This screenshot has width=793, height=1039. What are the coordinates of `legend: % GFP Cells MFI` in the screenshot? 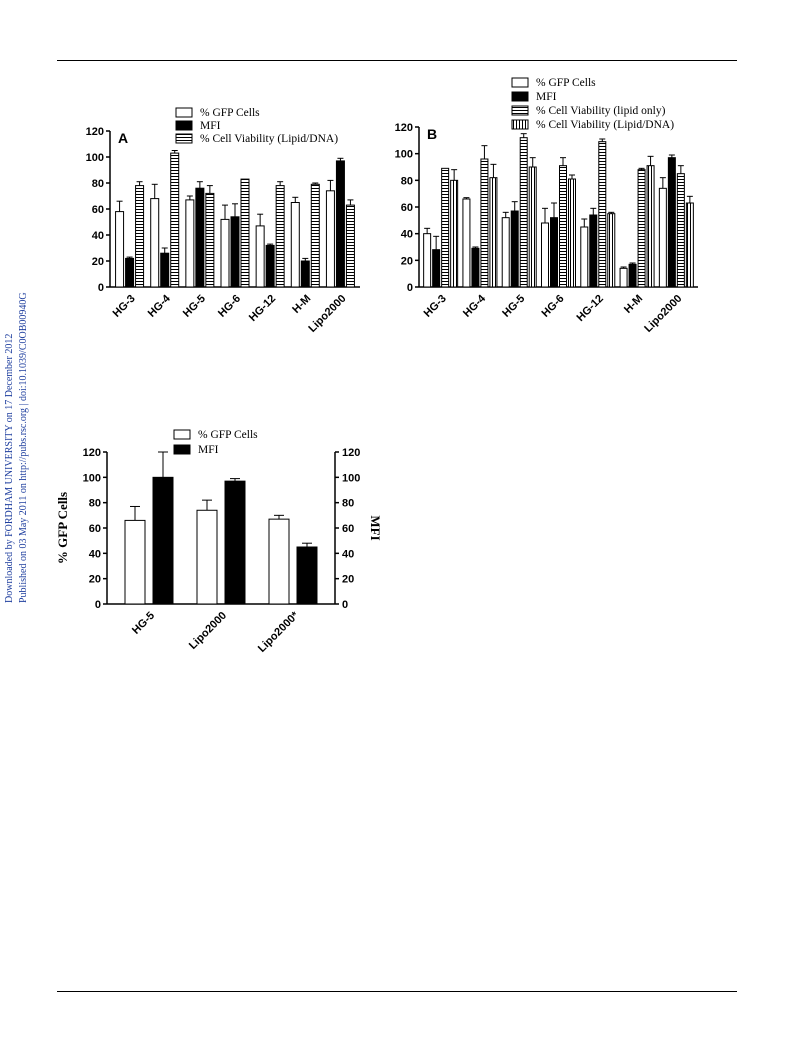 It's located at (215, 442).